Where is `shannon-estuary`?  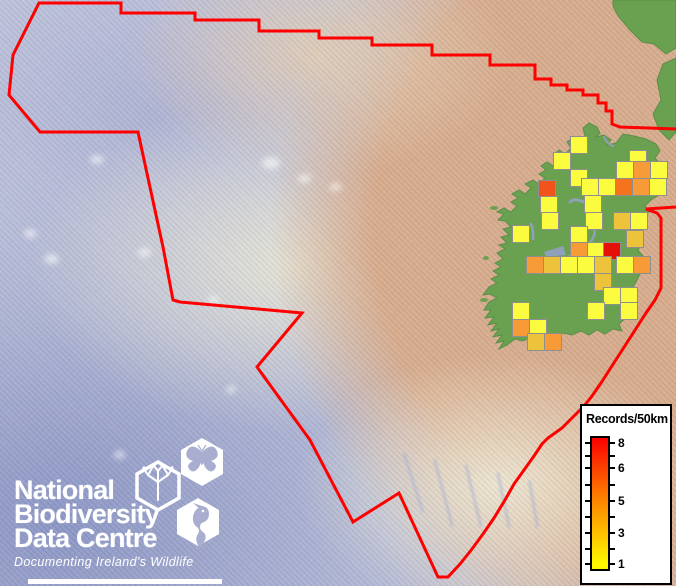
shannon-estuary is located at coordinates (555, 251).